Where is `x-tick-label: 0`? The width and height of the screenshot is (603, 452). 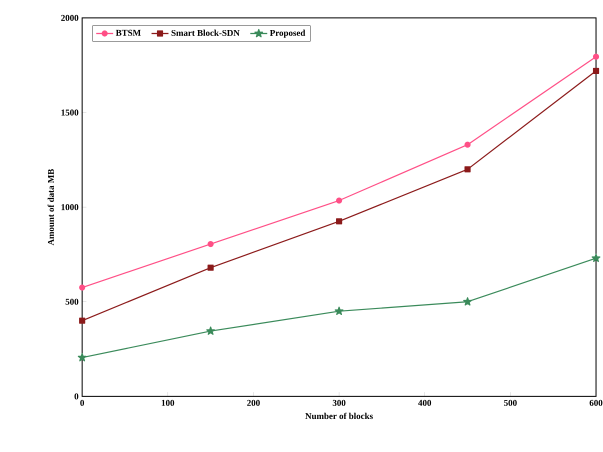 x-tick-label: 0 is located at coordinates (82, 403).